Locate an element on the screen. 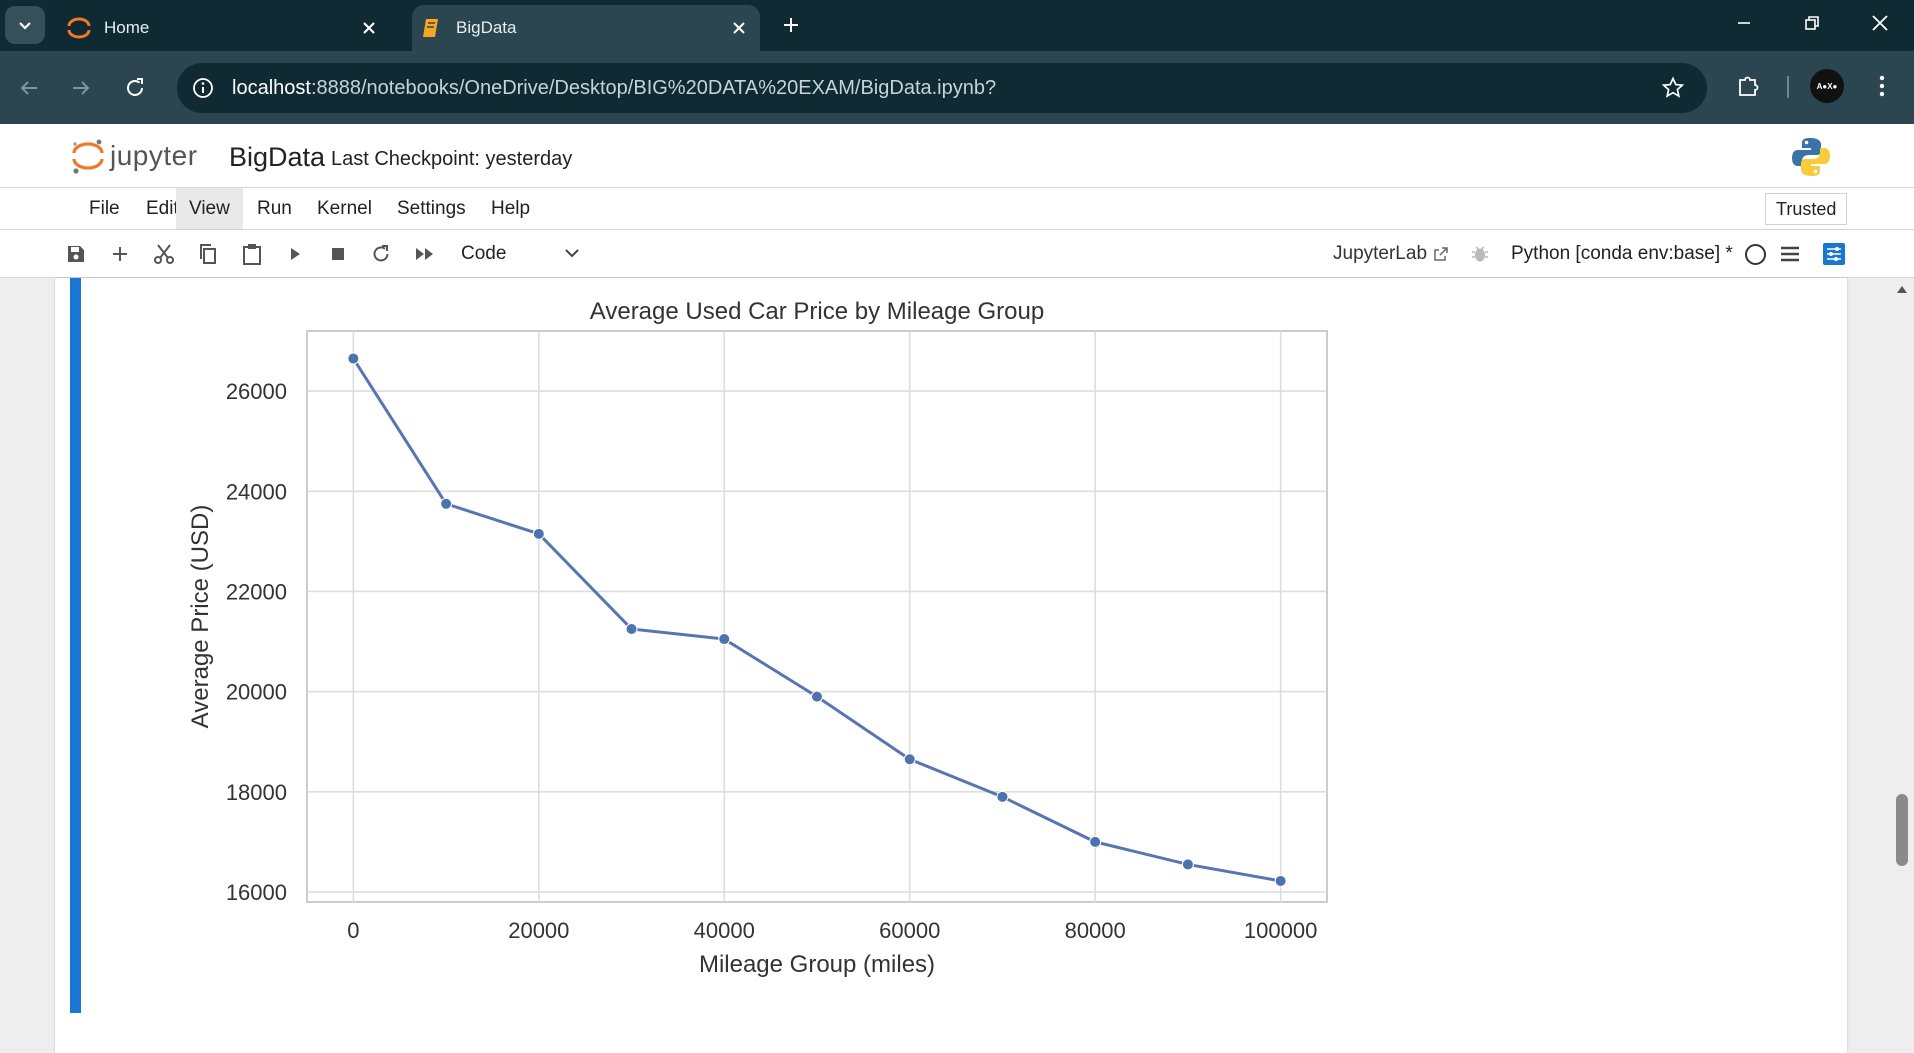  kernel-status-icon is located at coordinates (1755, 254).